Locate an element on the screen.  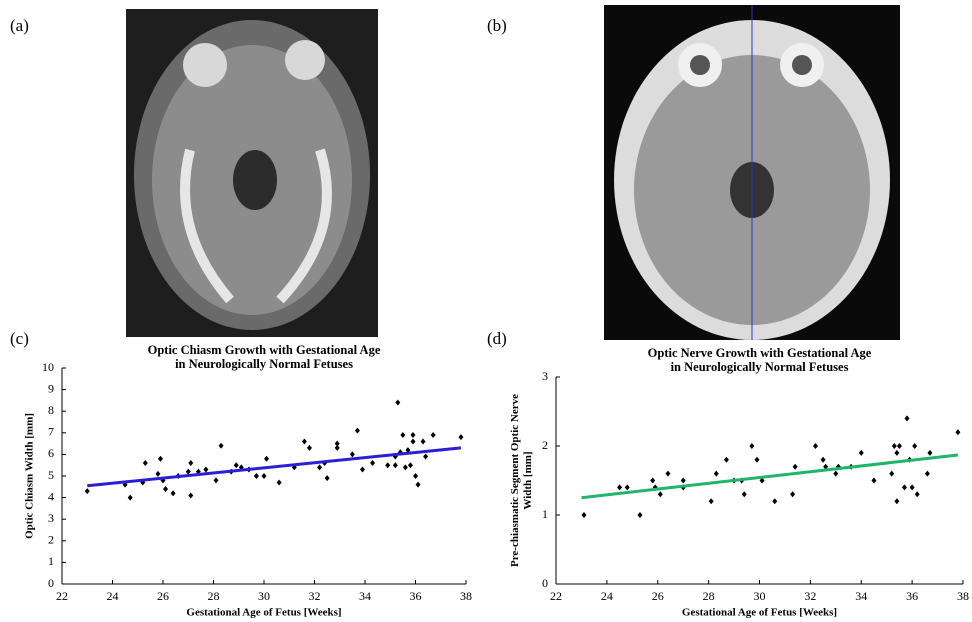
x-tick-label: 26 is located at coordinates (163, 596).